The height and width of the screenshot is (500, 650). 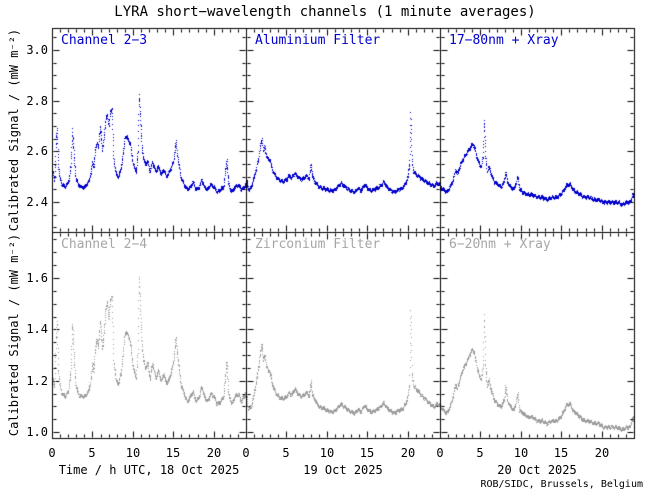 I want to click on panel-label-channel-2-4: Channel 2−4, so click(x=104, y=244).